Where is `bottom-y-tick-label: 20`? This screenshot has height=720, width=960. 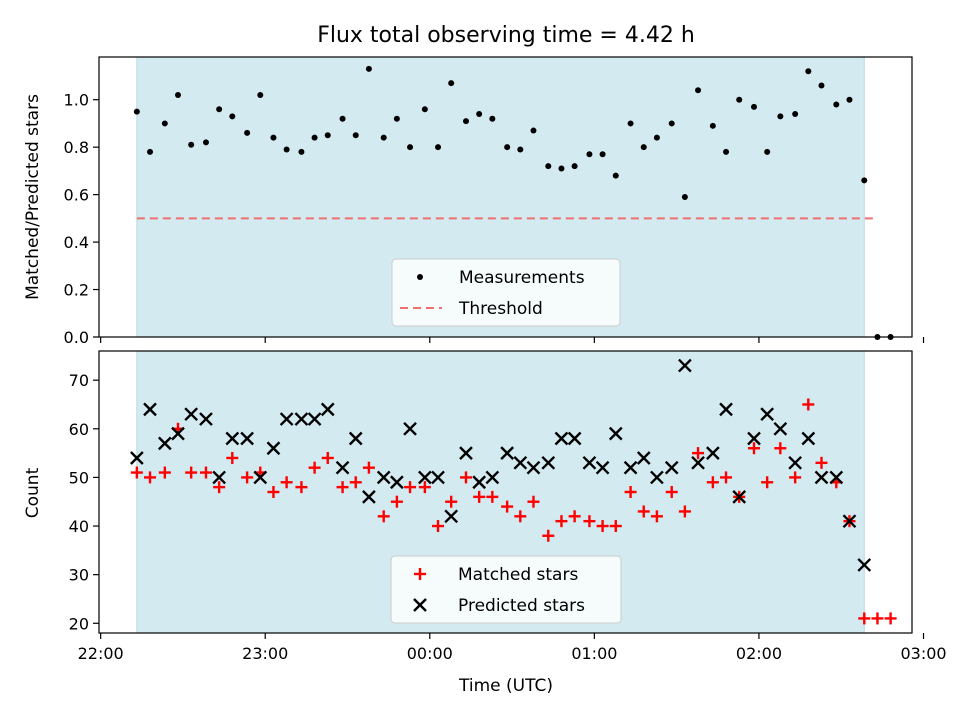 bottom-y-tick-label: 20 is located at coordinates (79, 623).